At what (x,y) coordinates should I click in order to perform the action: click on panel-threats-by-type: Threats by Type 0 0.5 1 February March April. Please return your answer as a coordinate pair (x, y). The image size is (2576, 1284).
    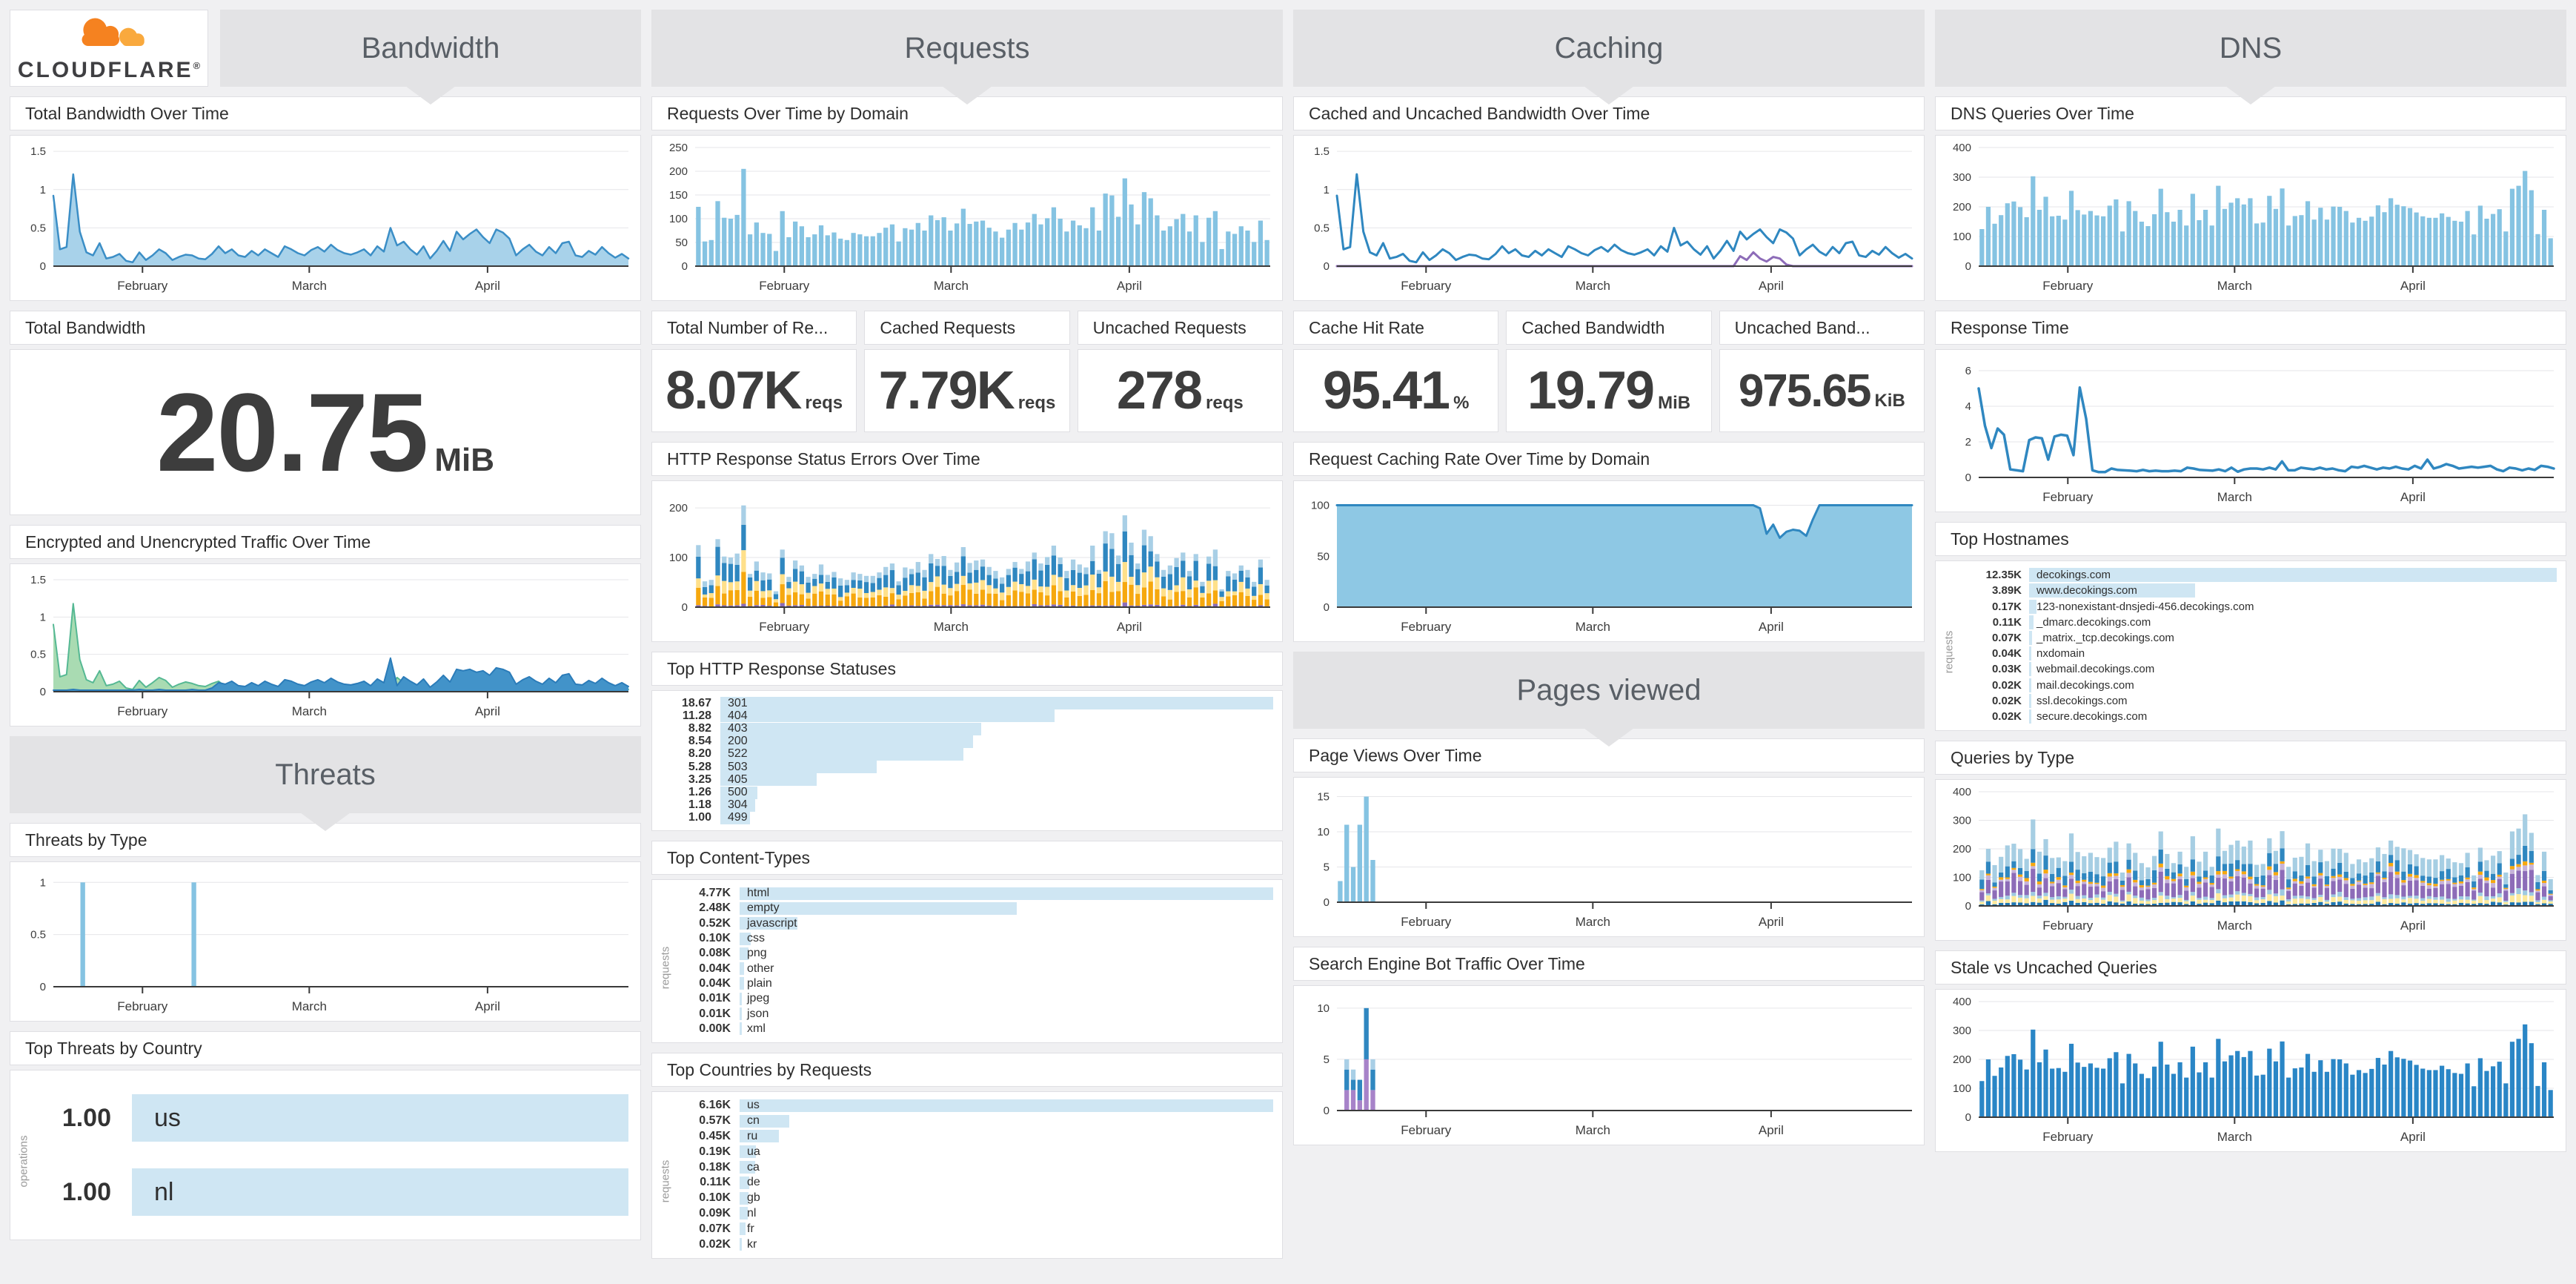
    Looking at the image, I should click on (325, 922).